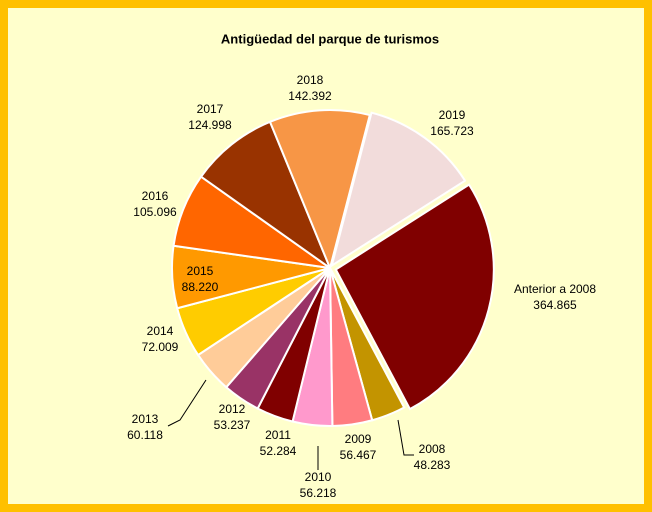 This screenshot has width=652, height=512. Describe the element at coordinates (278, 435) in the screenshot. I see `slice-label: 2011` at that location.